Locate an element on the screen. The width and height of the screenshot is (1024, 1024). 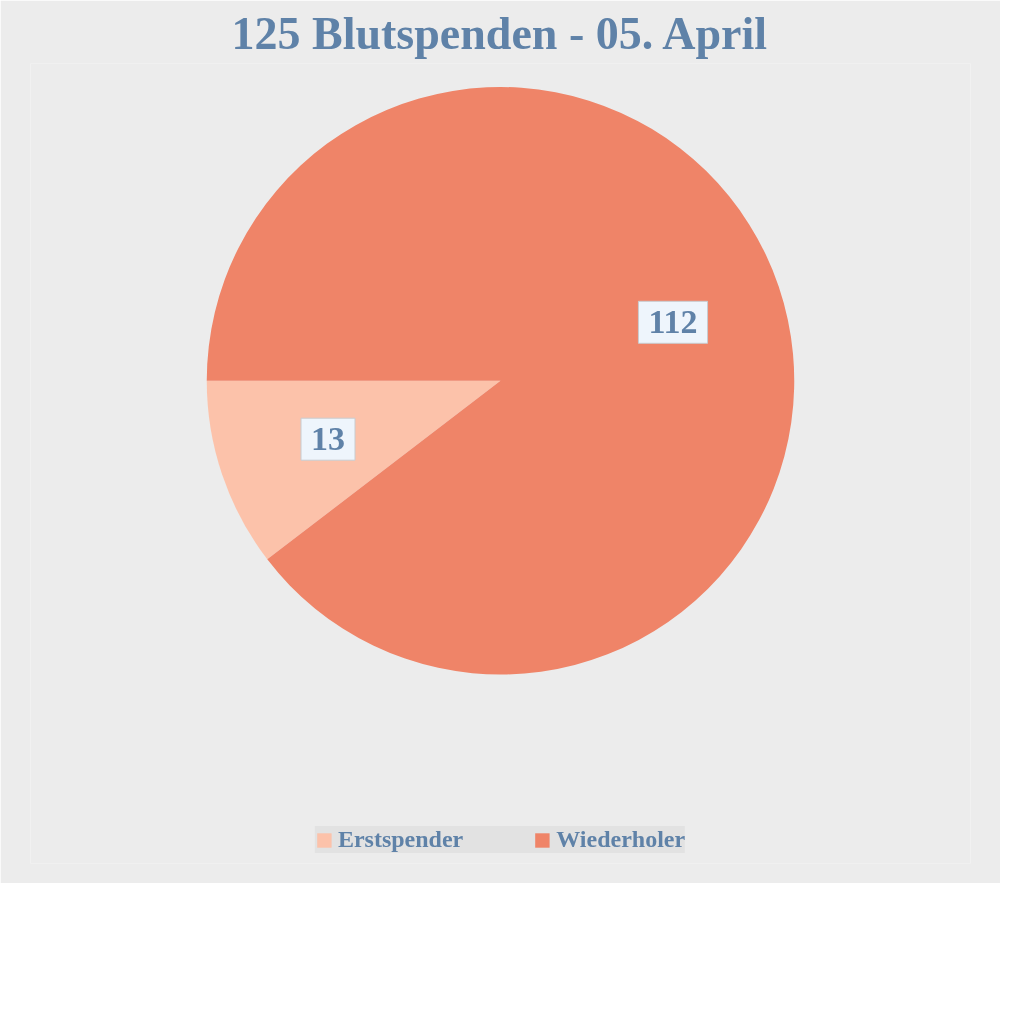
legend-label: Wiederholer is located at coordinates (621, 839).